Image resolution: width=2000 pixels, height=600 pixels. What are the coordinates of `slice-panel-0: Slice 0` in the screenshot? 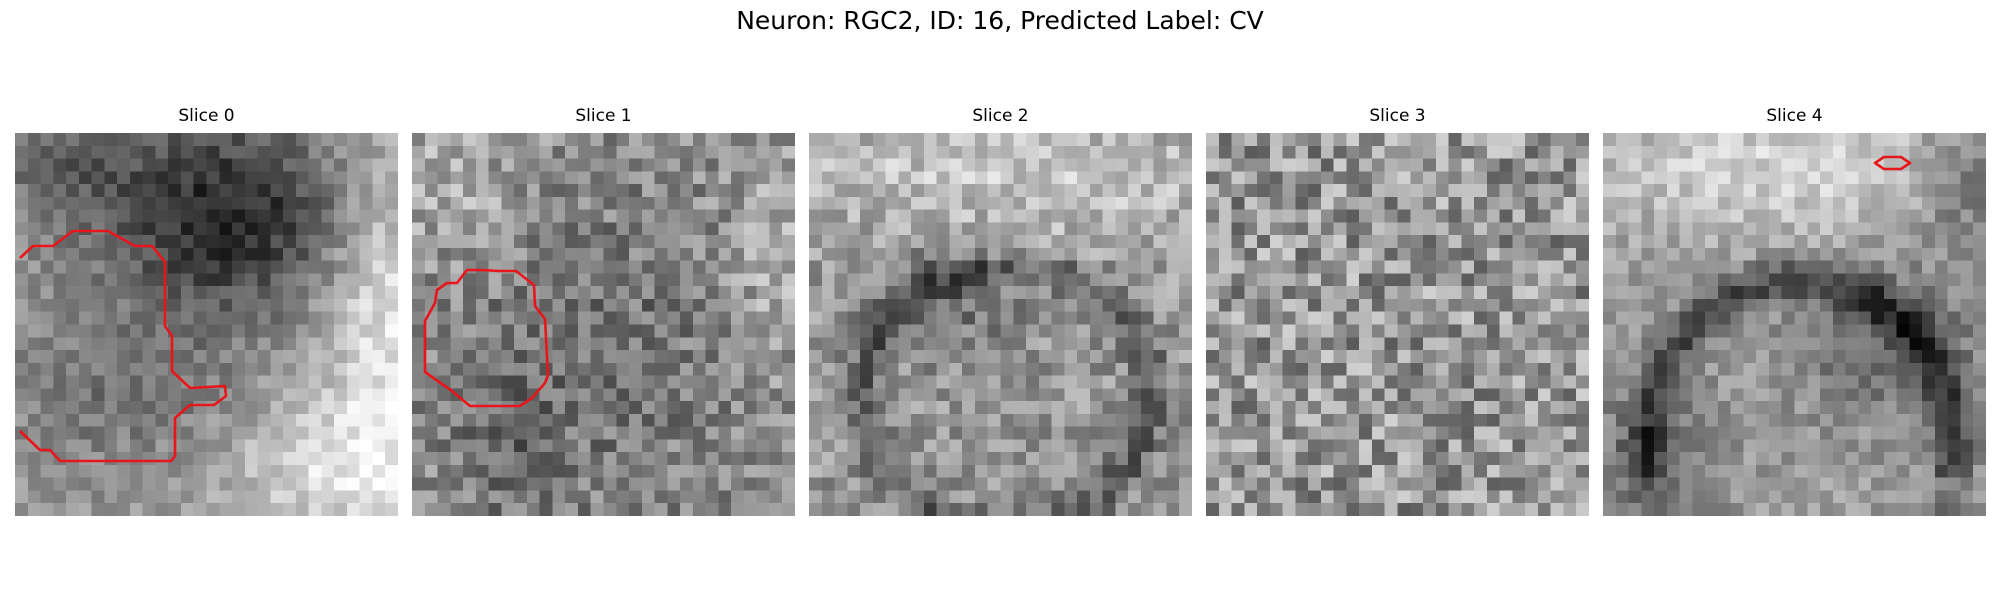 It's located at (206, 311).